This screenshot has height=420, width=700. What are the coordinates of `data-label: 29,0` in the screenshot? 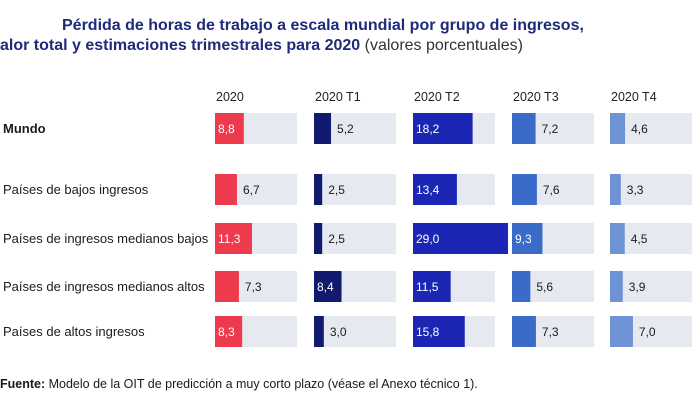 It's located at (428, 239).